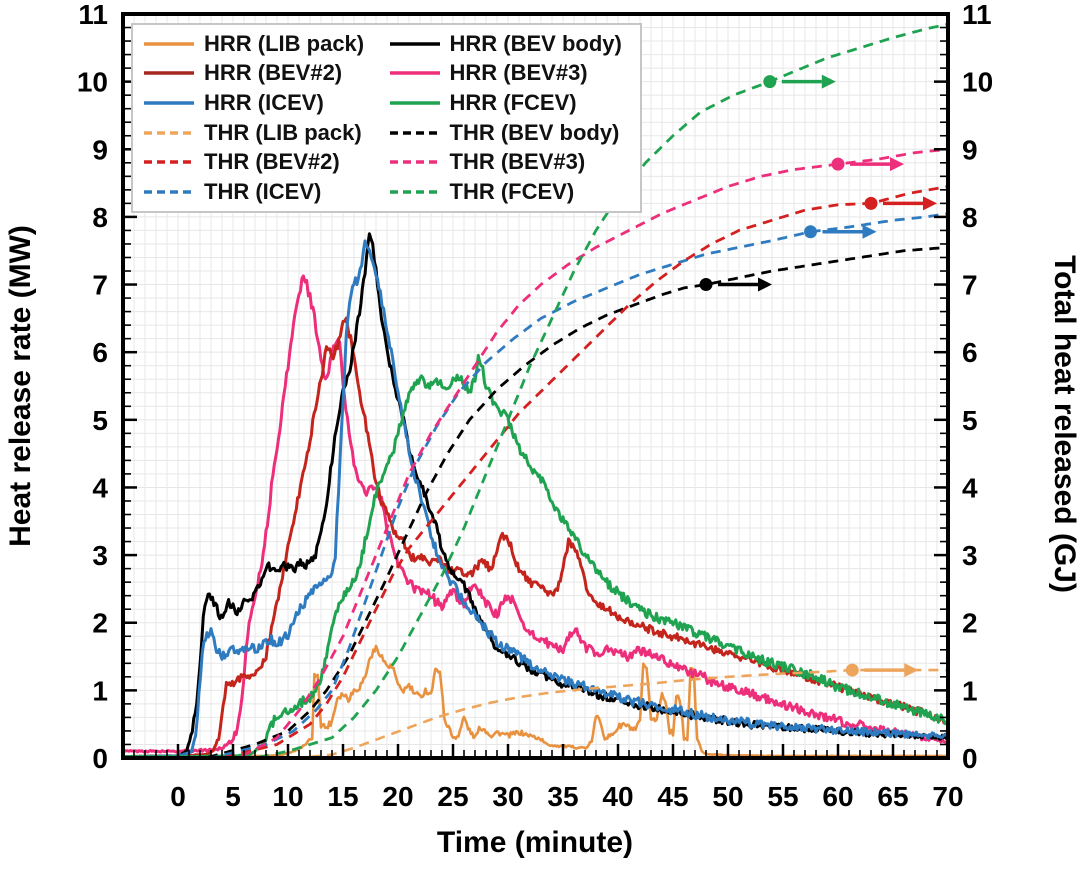 This screenshot has height=875, width=1080. I want to click on legend-item-thr-lib-pack-: THR (LIB pack), so click(266, 133).